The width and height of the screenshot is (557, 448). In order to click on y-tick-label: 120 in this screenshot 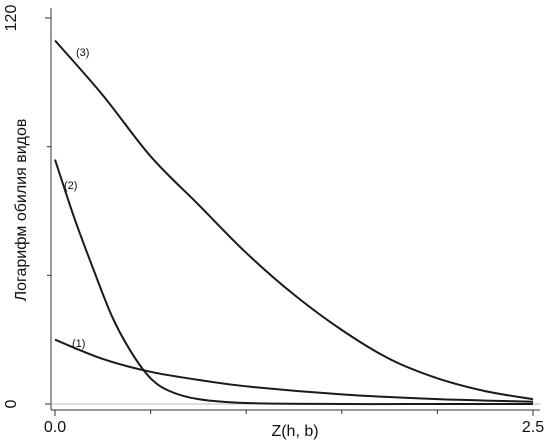, I will do `click(11, 18)`.